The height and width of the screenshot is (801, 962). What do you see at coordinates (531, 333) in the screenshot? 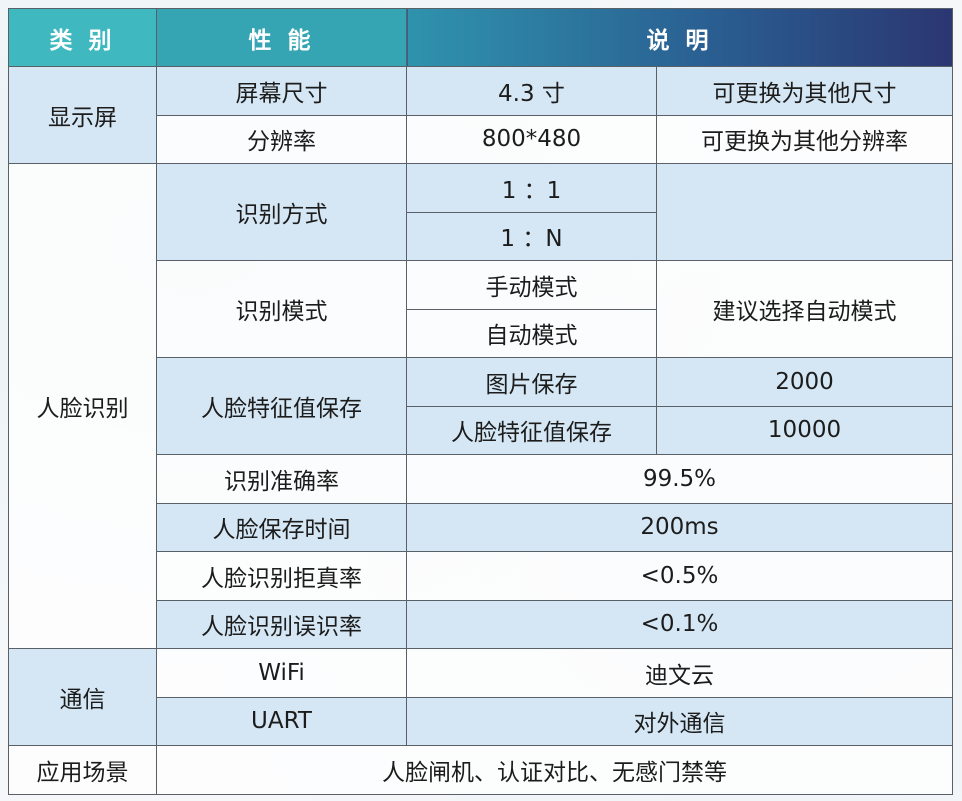
I see `value-auto-mode: 自动模式` at bounding box center [531, 333].